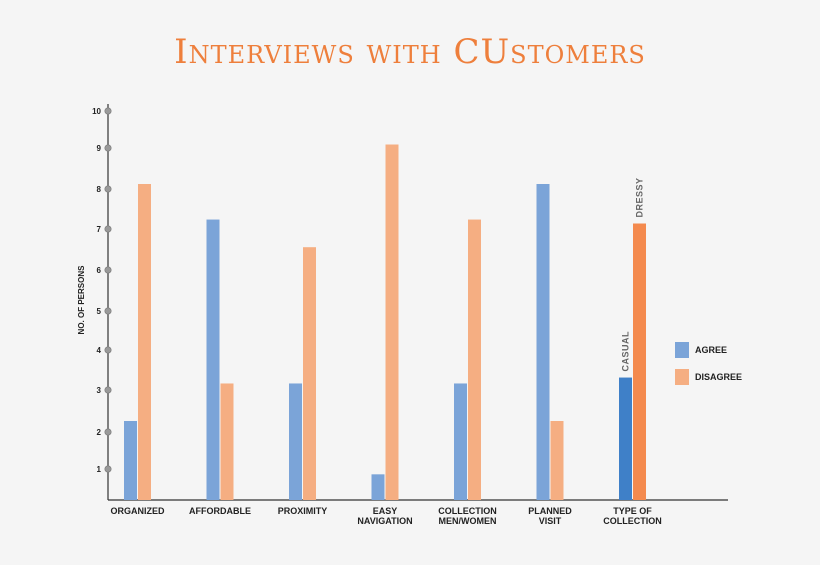 Image resolution: width=820 pixels, height=565 pixels. Describe the element at coordinates (632, 511) in the screenshot. I see `x-category-label: TYPE OF` at that location.